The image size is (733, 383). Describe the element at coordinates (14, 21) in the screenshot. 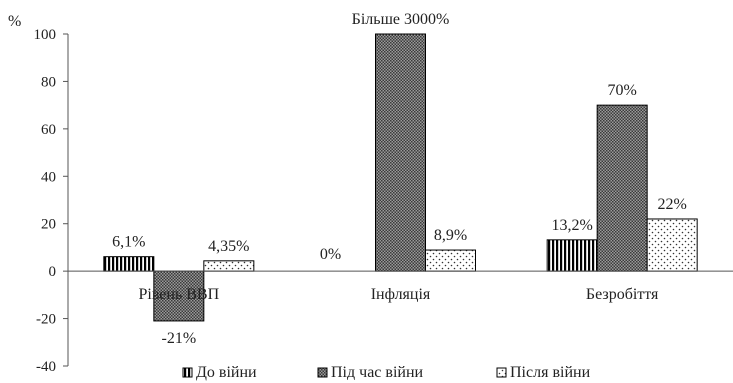

I see `y-axis-unit-label: %` at that location.